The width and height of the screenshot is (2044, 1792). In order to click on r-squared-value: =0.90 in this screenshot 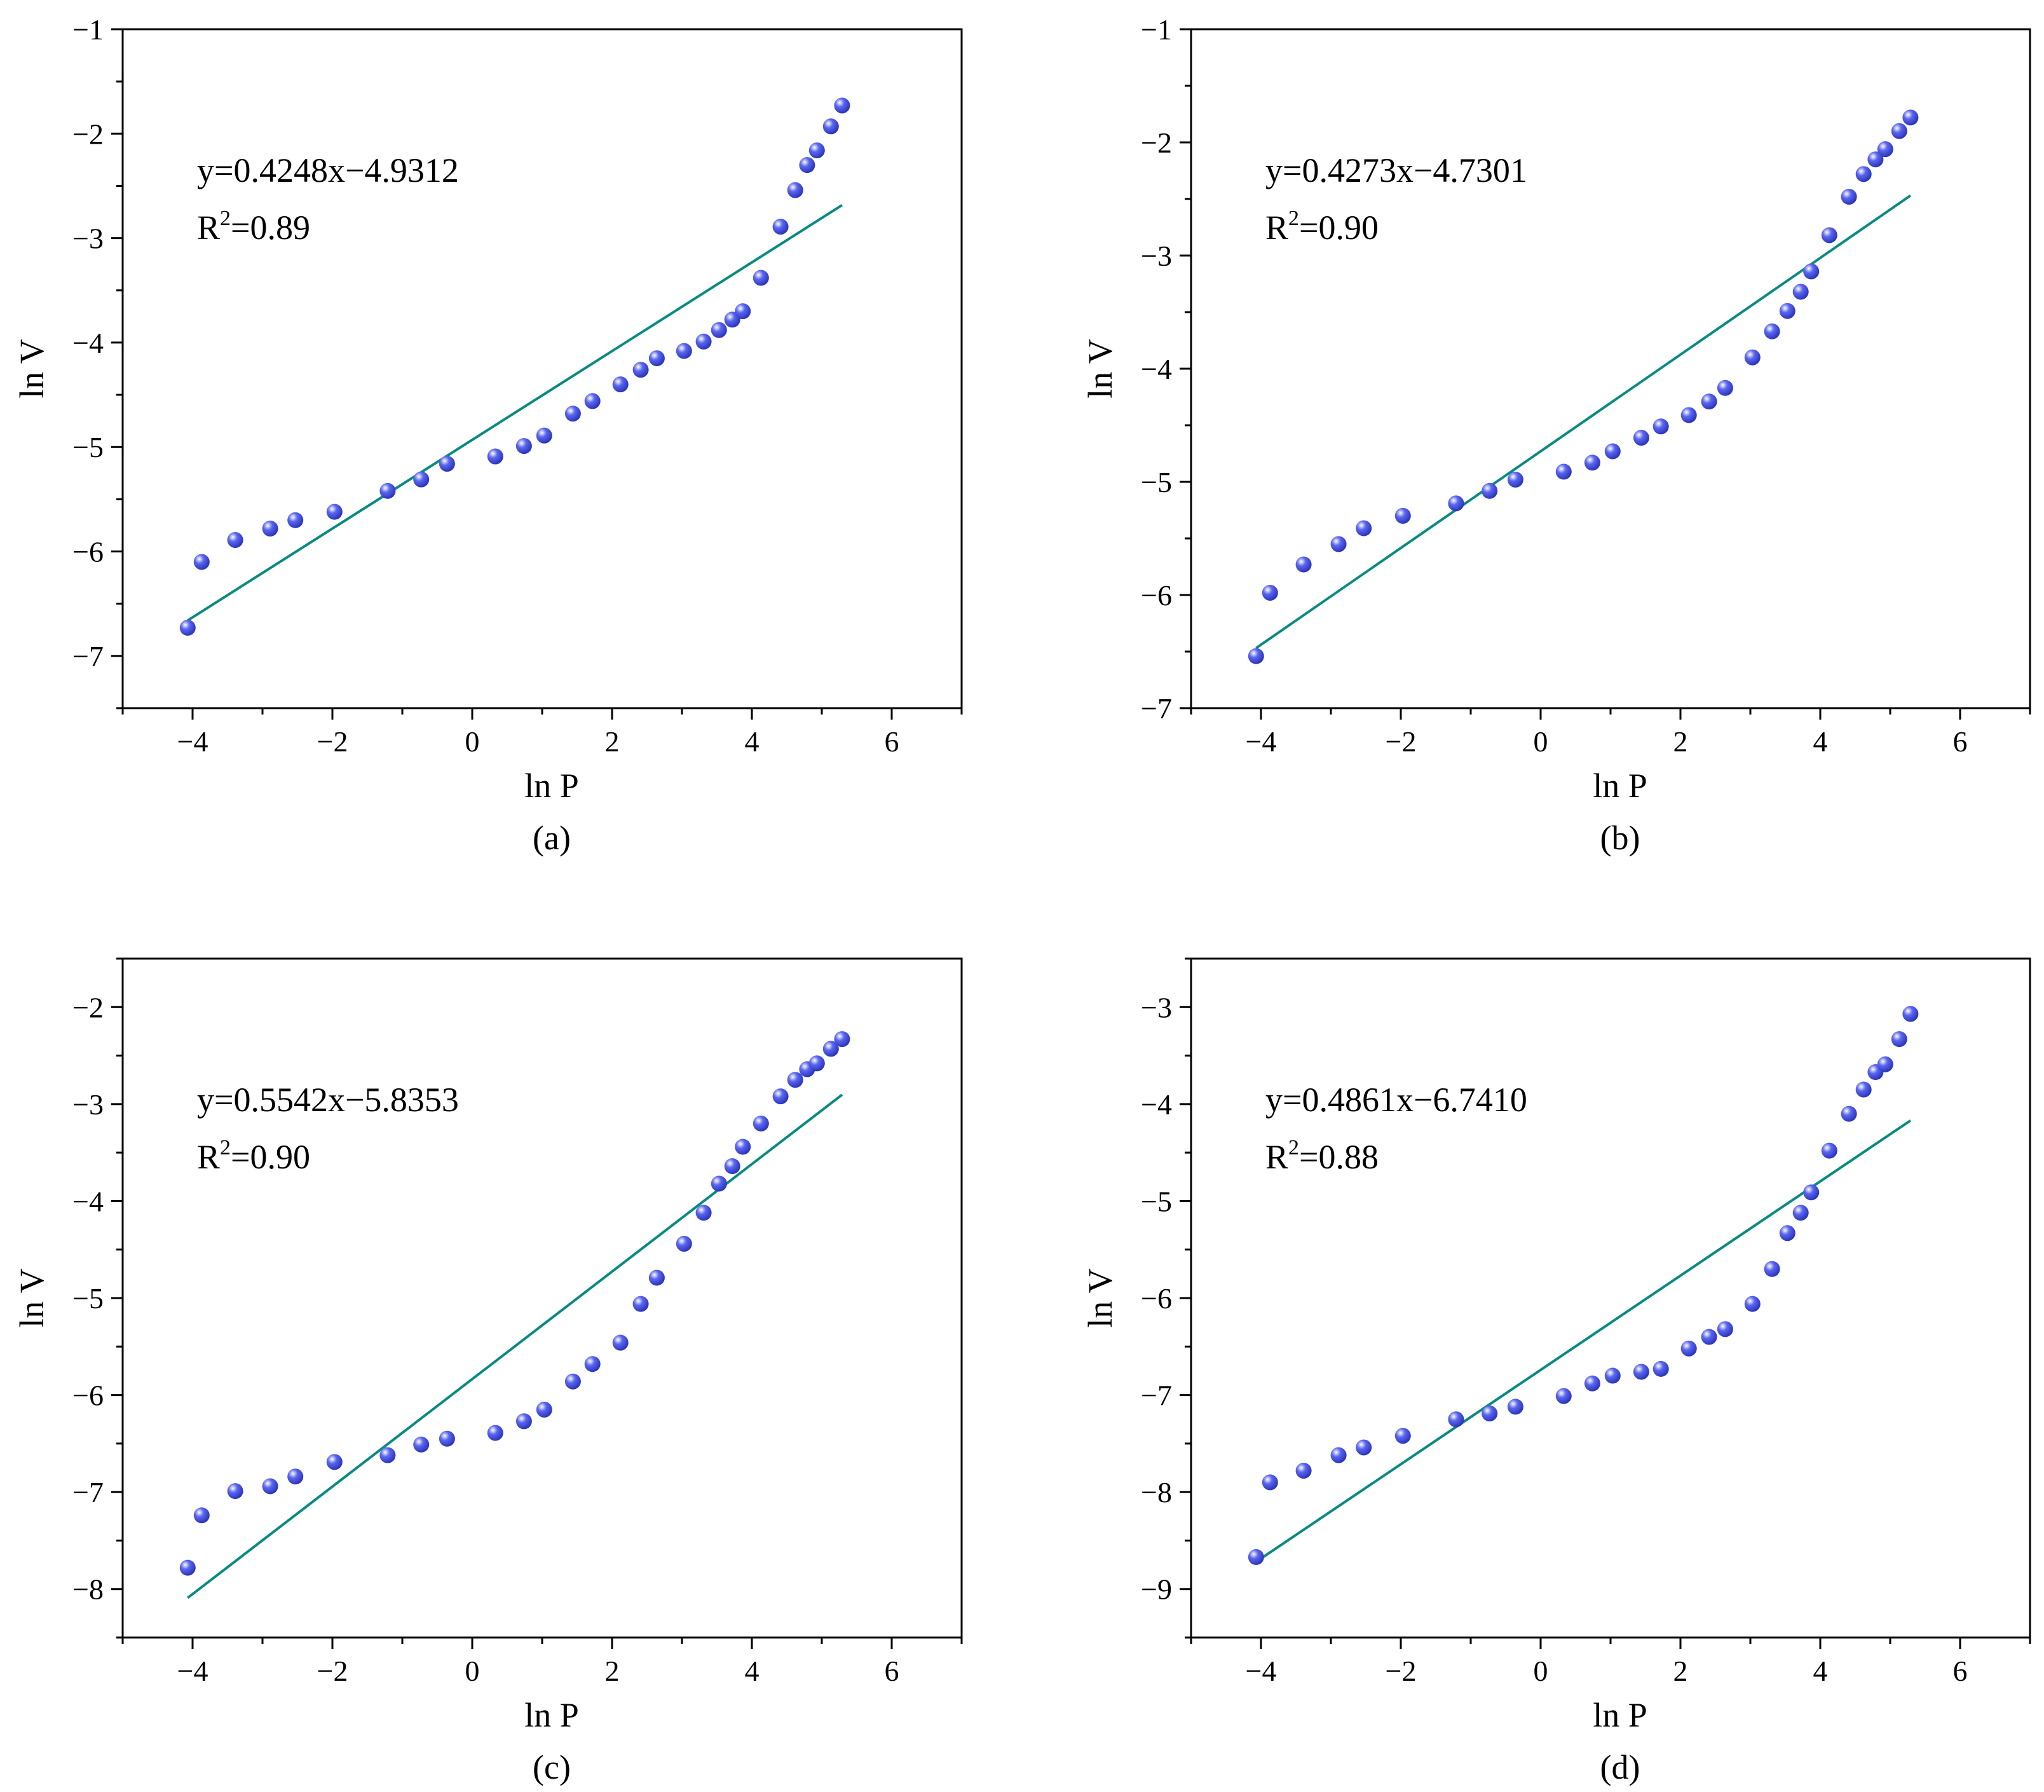, I will do `click(1339, 228)`.